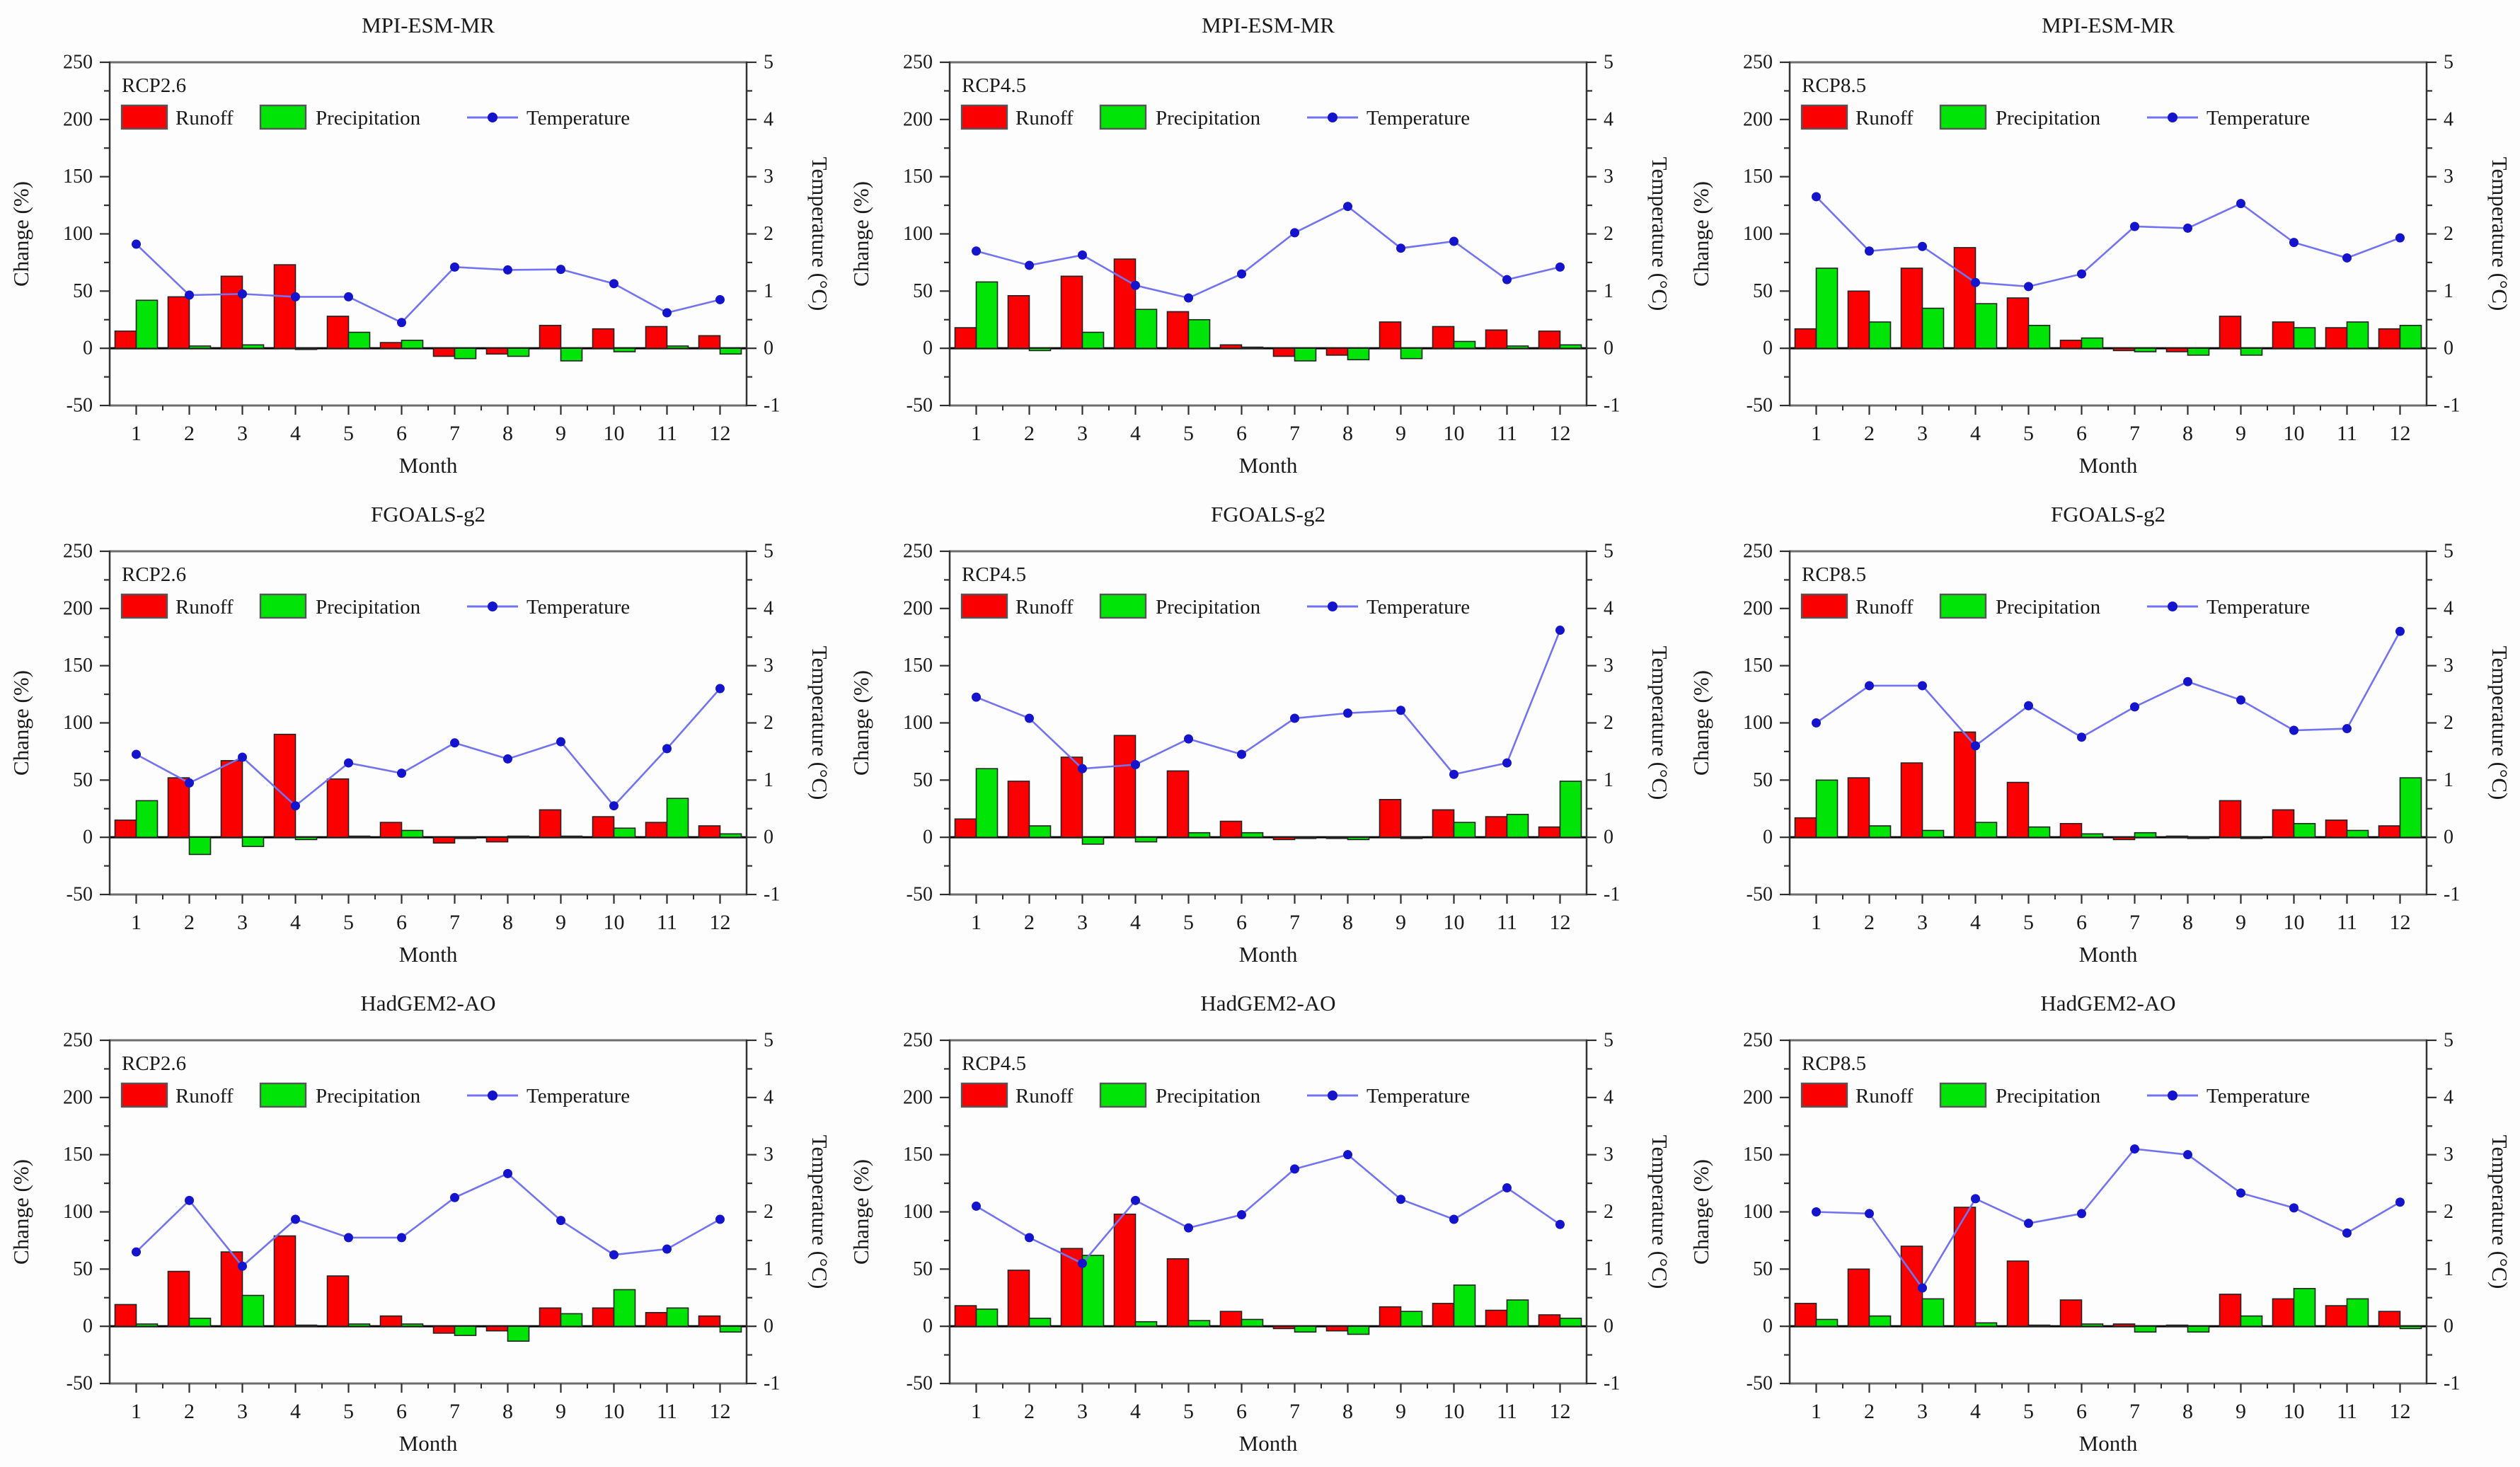  What do you see at coordinates (20, 1212) in the screenshot?
I see `y-left-axis-label: Change (%)` at bounding box center [20, 1212].